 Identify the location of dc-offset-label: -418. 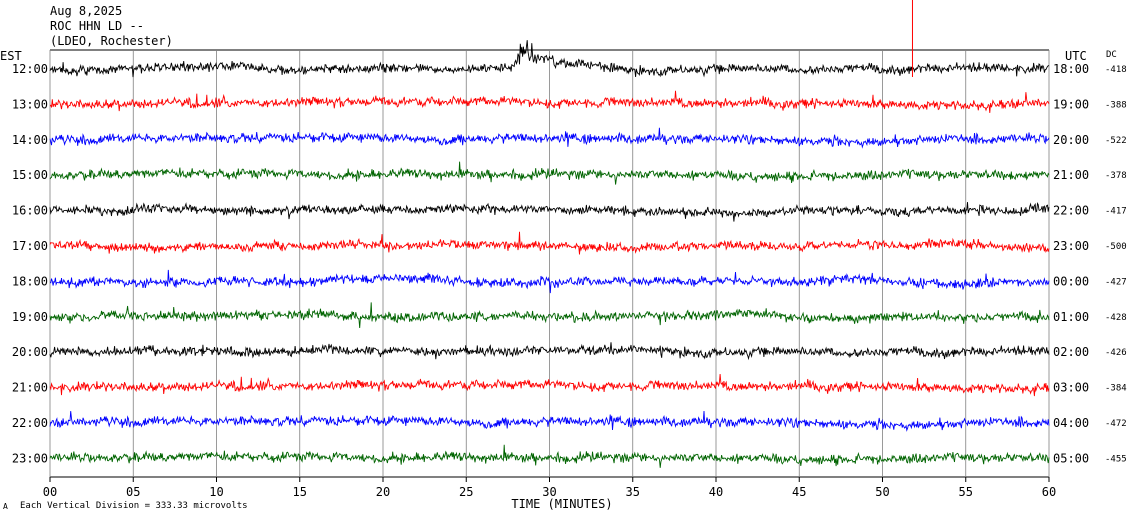
(1116, 70).